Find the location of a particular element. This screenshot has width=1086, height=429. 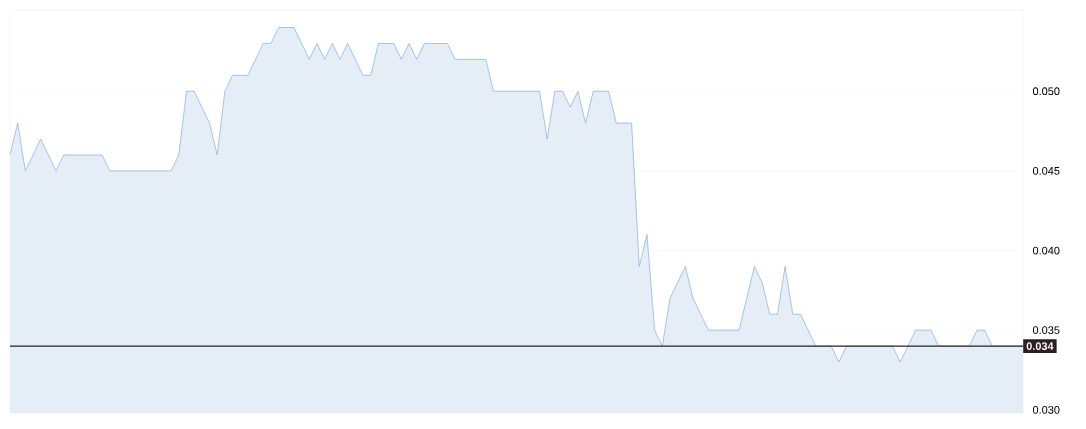

y-tick-label: 0.040 is located at coordinates (1046, 250).